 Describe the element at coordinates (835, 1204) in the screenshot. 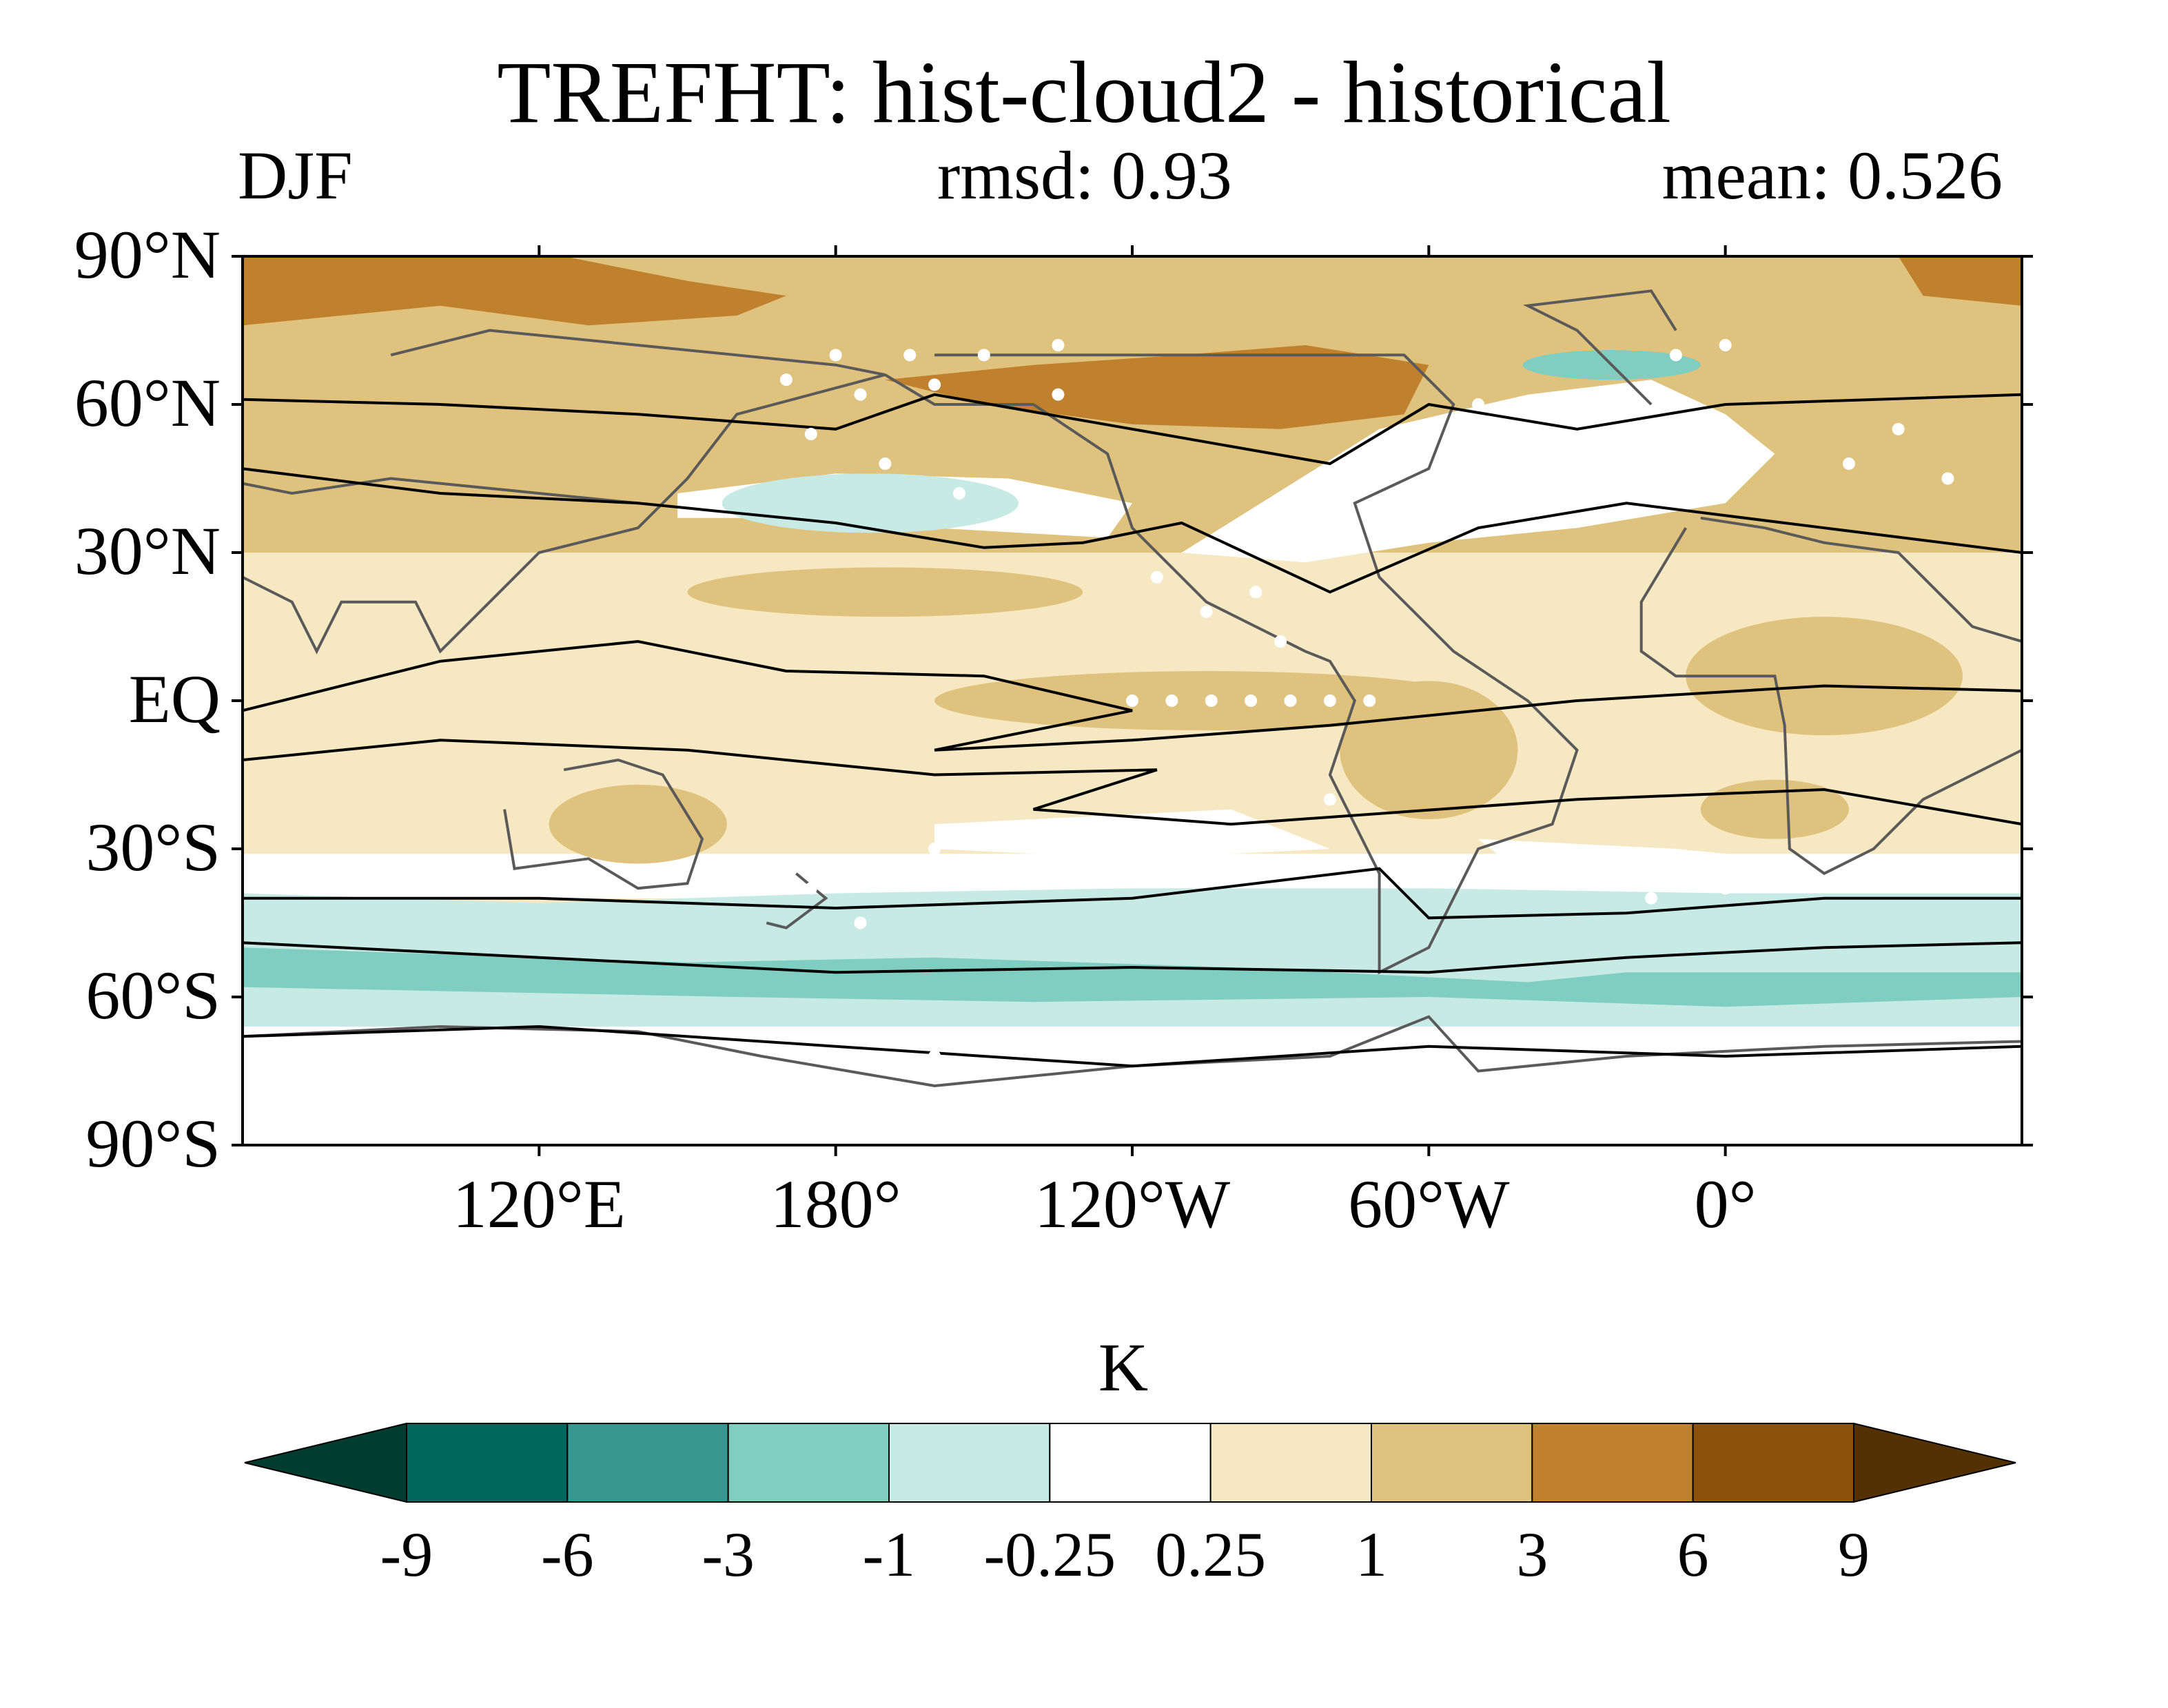

I see `lon-label-1: 180°` at that location.